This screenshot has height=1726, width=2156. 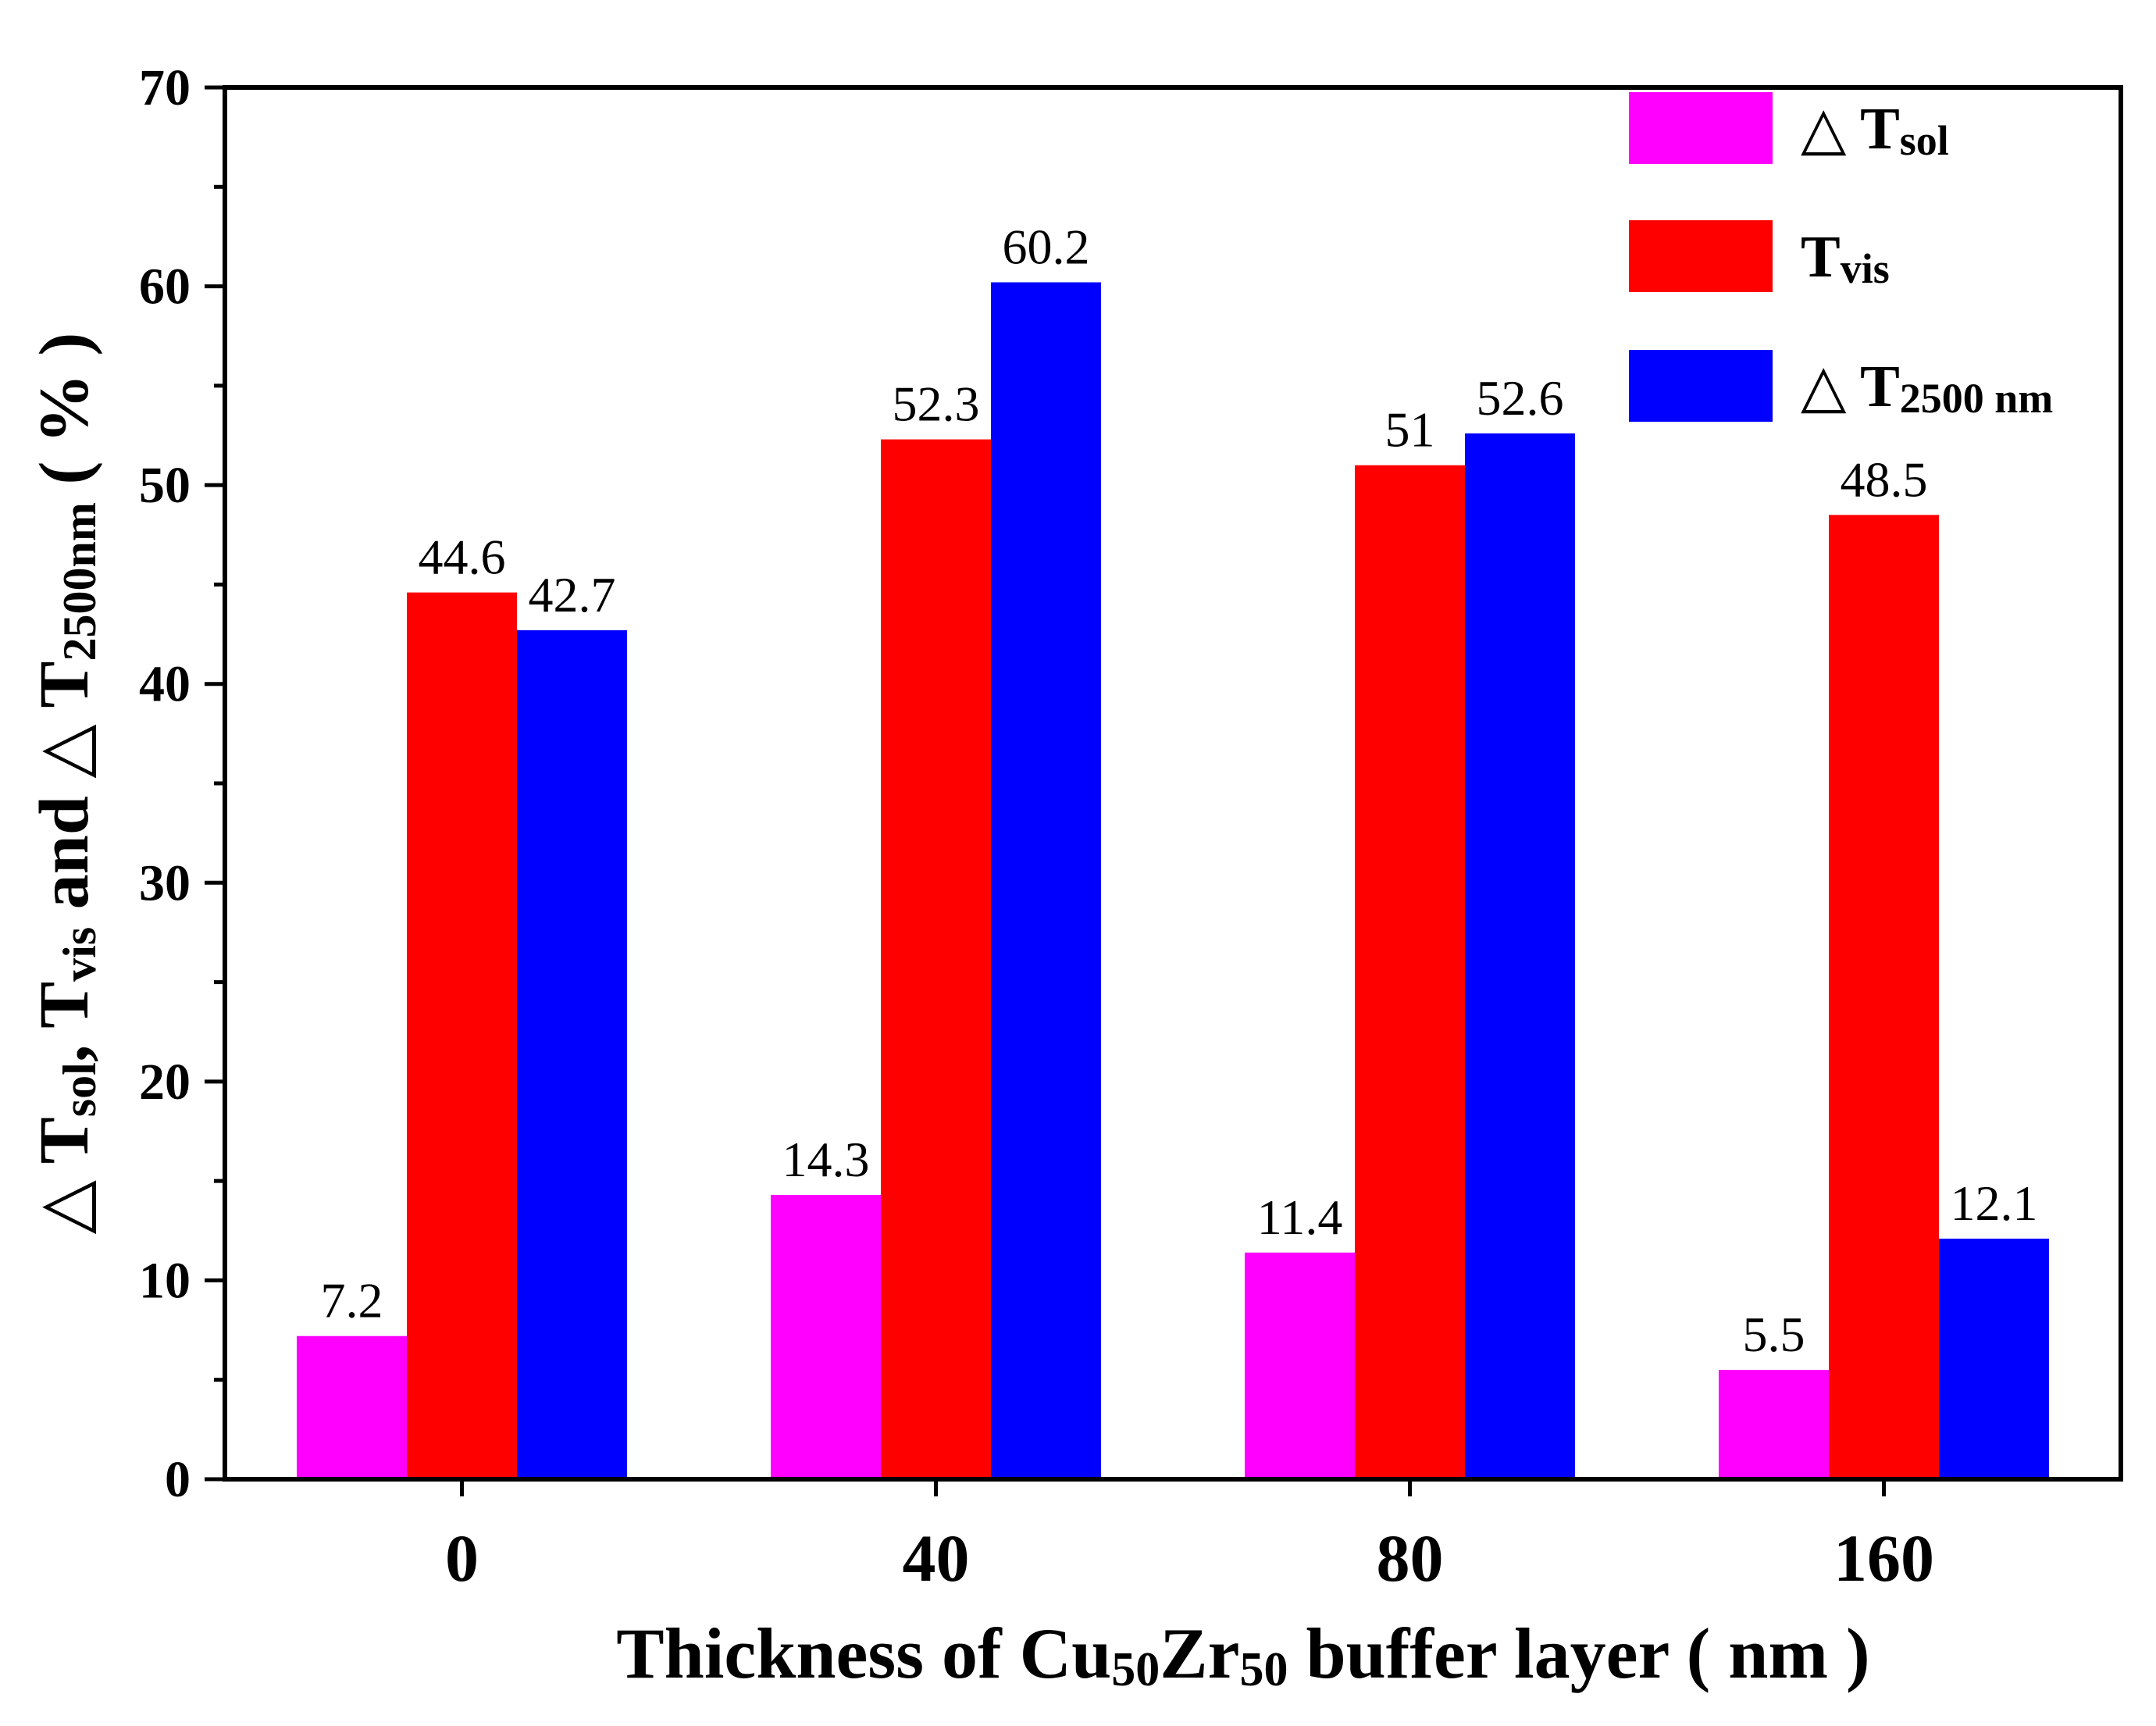 I want to click on legend-swatch-sol, so click(x=1701, y=128).